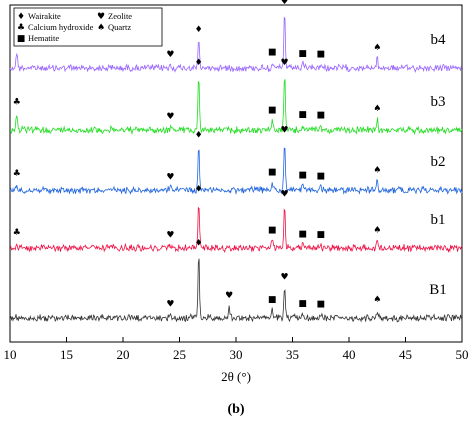  I want to click on x-tick-label: 35, so click(292, 354).